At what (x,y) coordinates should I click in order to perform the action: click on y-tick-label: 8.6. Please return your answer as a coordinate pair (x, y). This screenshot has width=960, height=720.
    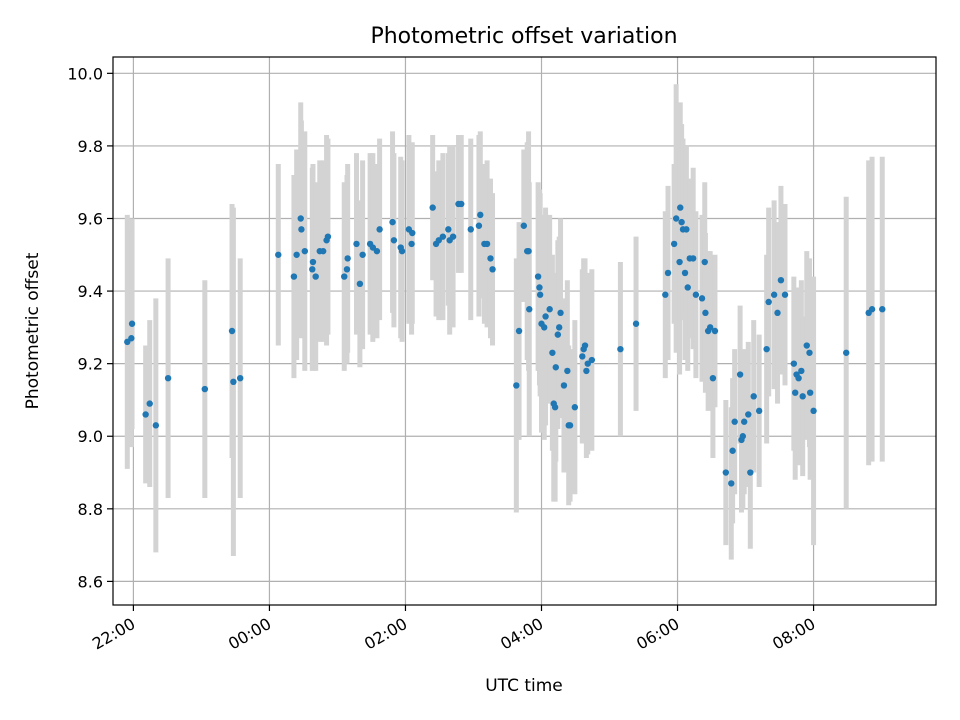
    Looking at the image, I should click on (90, 581).